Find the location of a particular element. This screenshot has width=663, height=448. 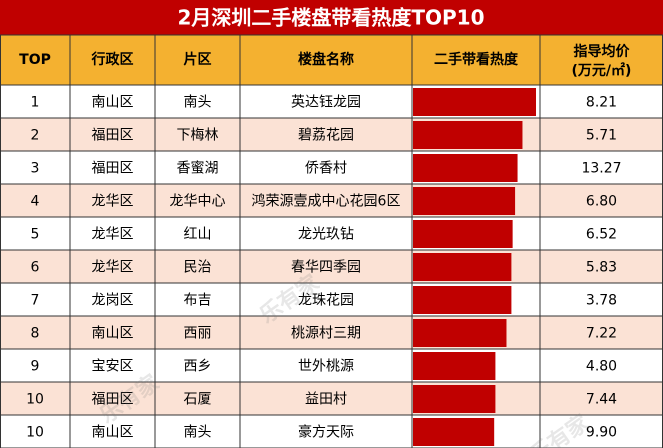

cell-area: 红山 is located at coordinates (198, 235).